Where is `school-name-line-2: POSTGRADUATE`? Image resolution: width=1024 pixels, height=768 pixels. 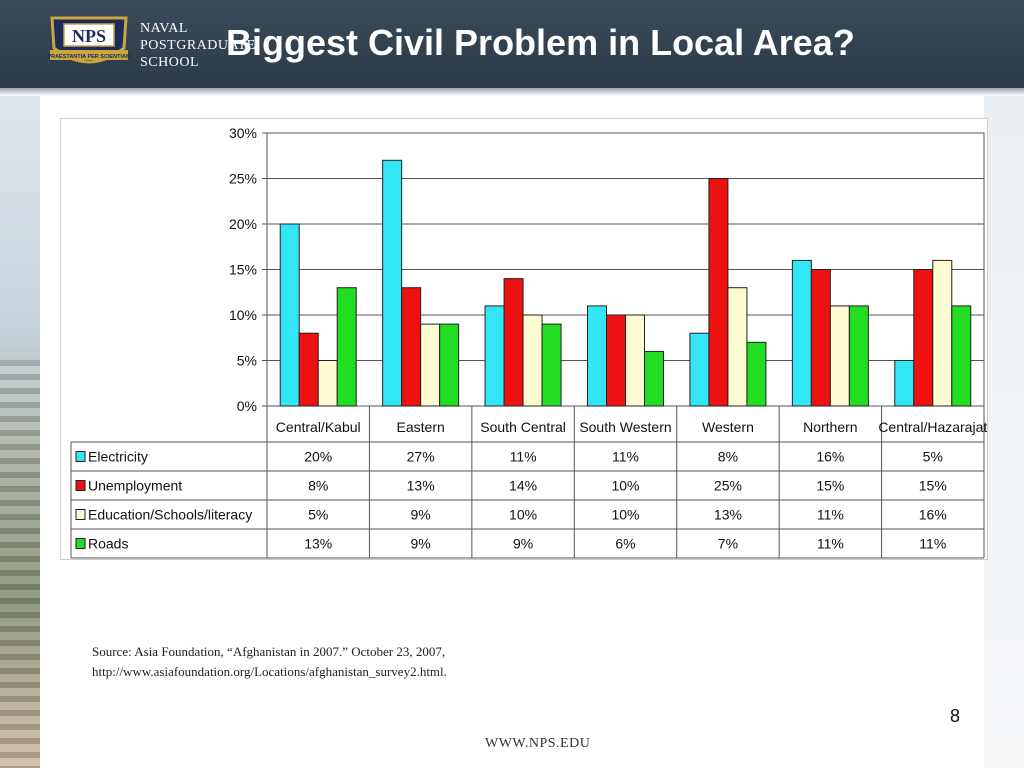 school-name-line-2: POSTGRADUATE is located at coordinates (198, 45).